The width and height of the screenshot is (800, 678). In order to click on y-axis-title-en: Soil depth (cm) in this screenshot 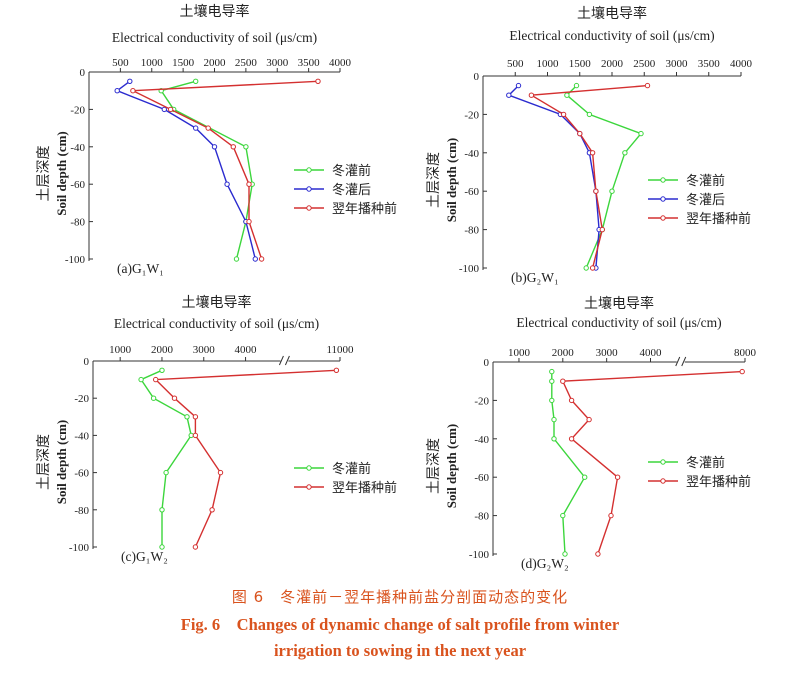, I will do `click(451, 466)`.